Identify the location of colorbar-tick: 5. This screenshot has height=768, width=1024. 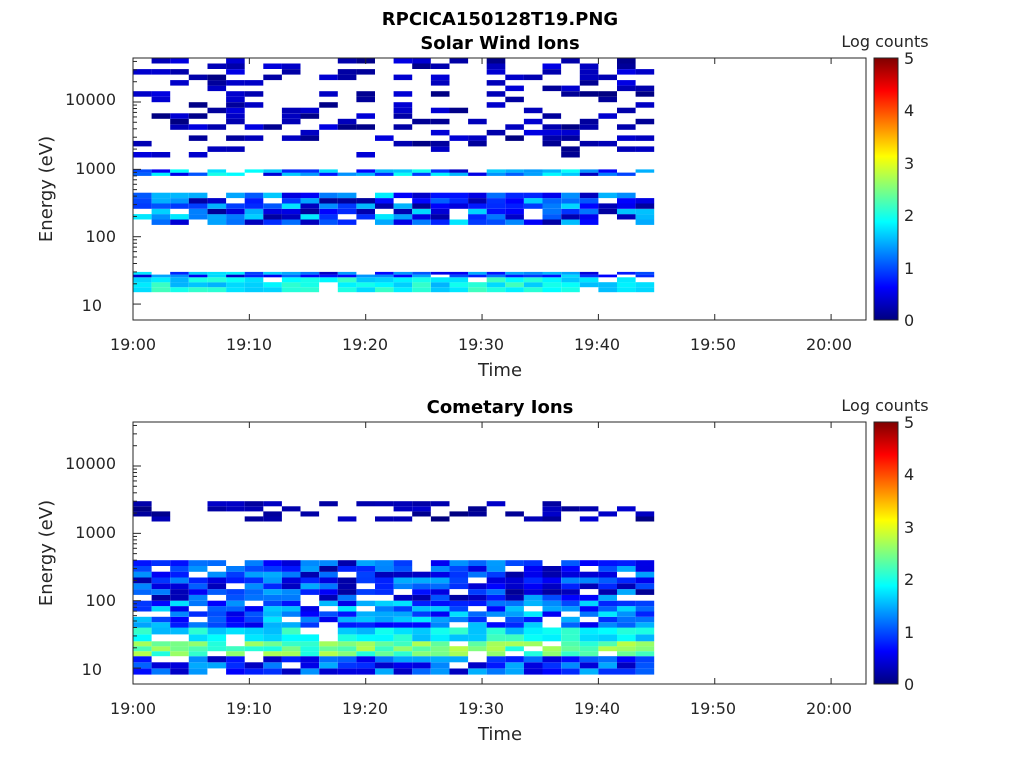
(909, 422).